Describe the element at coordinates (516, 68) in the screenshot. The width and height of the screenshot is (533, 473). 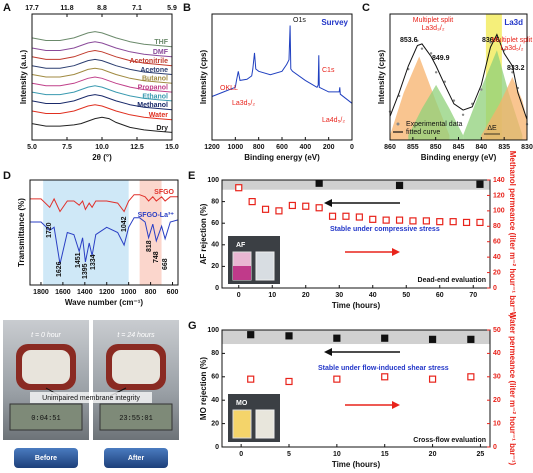
I see `peak-label: 833.2` at that location.